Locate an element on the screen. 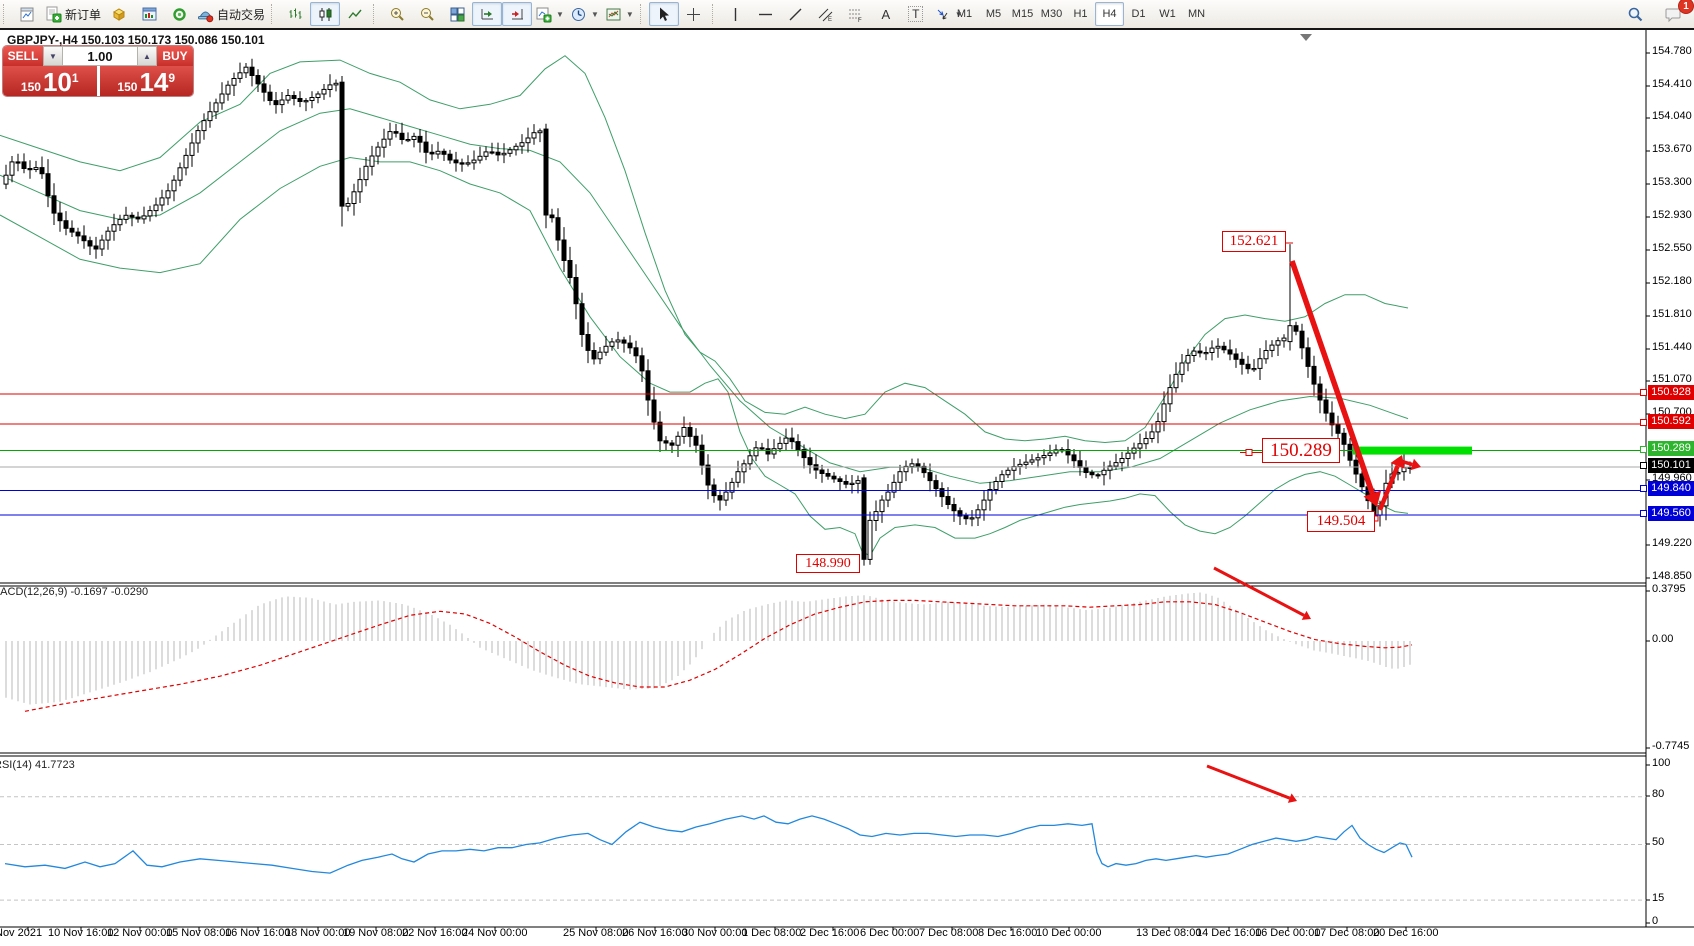 The width and height of the screenshot is (1694, 946). price-axis-label: 149.220 is located at coordinates (1672, 543).